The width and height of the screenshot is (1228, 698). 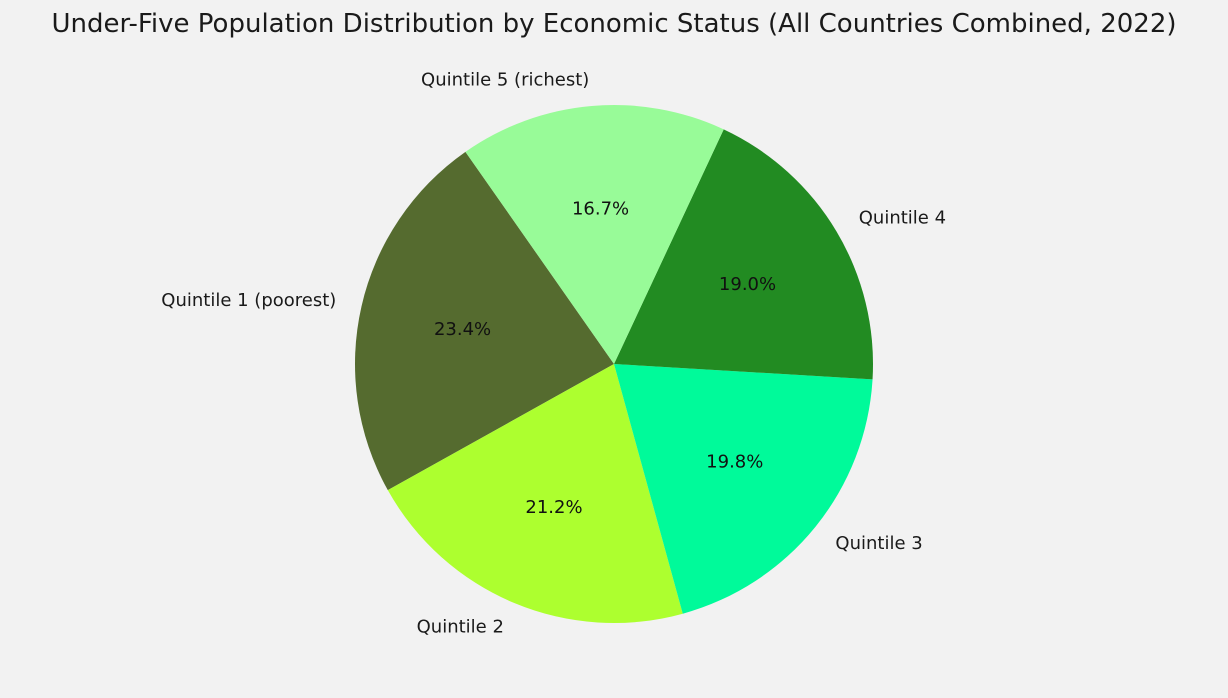 I want to click on pie-percent-label: 21.2%, so click(x=553, y=507).